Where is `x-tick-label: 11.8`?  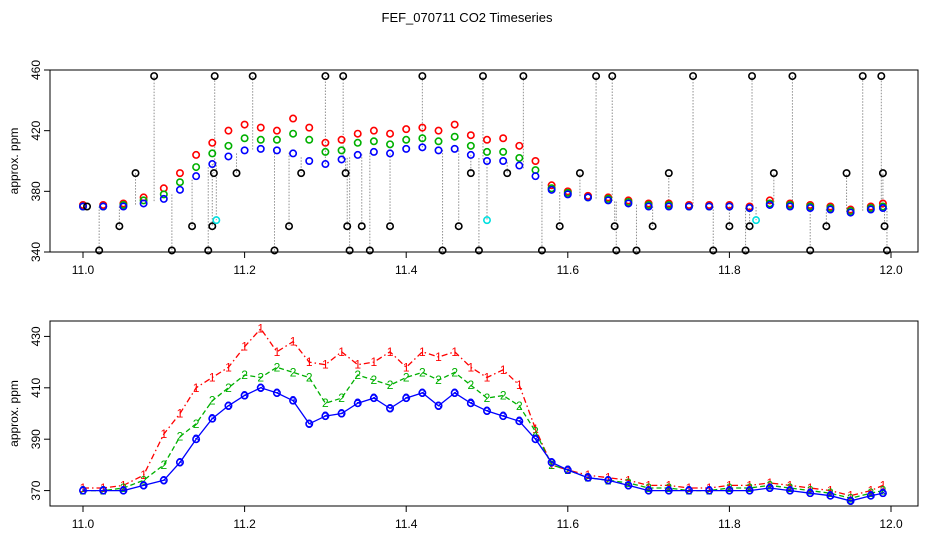
x-tick-label: 11.8 is located at coordinates (729, 524).